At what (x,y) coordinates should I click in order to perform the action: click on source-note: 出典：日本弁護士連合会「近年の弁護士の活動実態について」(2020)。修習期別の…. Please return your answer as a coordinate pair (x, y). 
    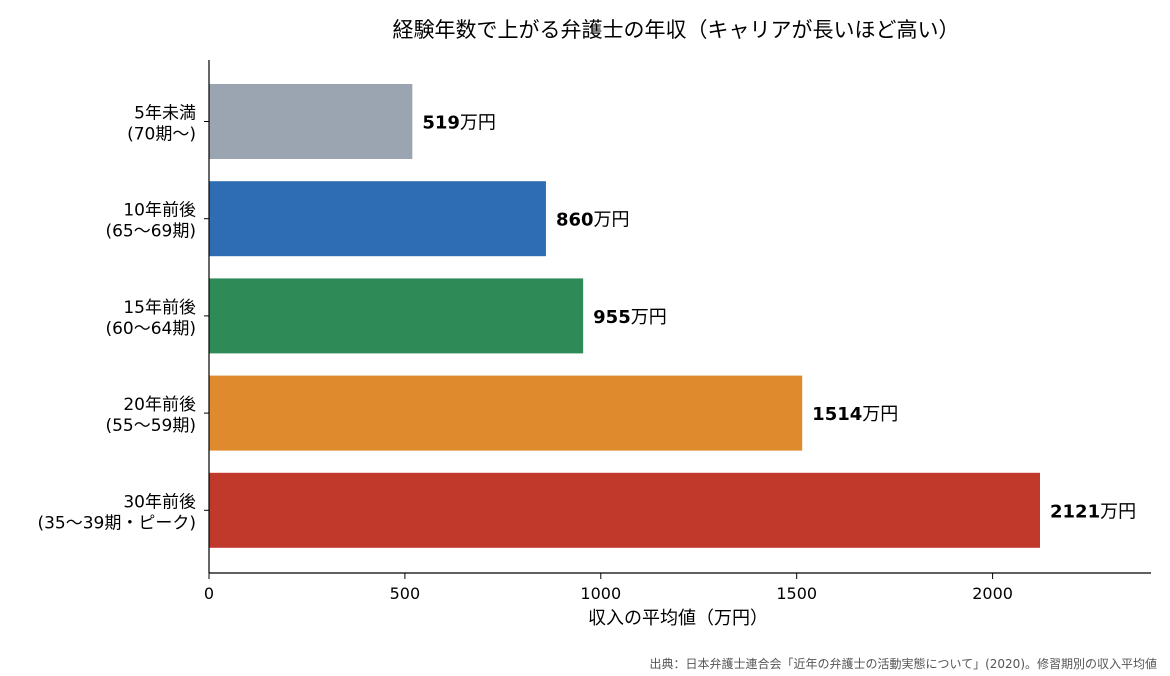
    Looking at the image, I should click on (903, 663).